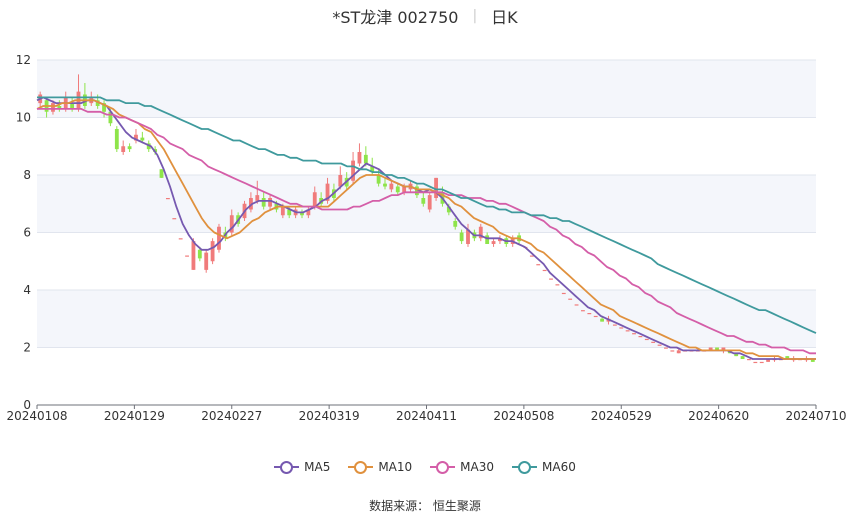 The height and width of the screenshot is (517, 850). I want to click on y-tick-label: 12, so click(23, 60).